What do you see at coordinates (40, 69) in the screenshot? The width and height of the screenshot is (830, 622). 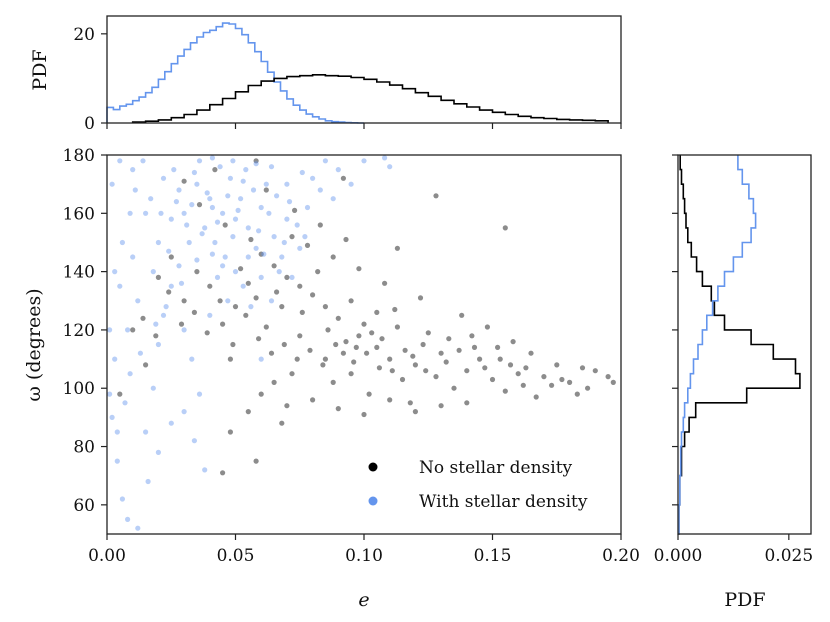 I see `top-y-label: PDF` at bounding box center [40, 69].